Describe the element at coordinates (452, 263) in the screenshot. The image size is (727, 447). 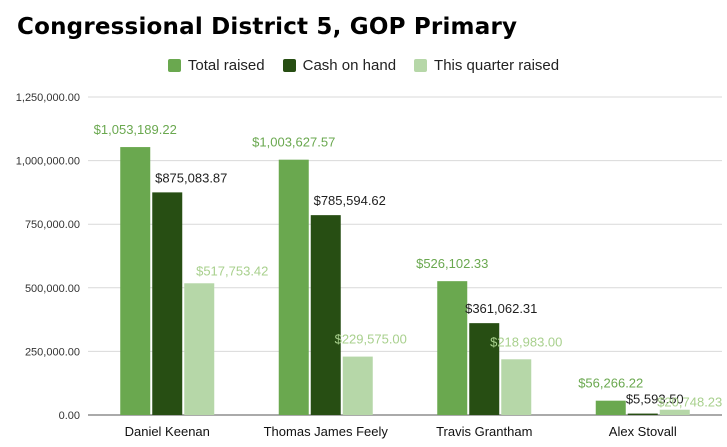
I see `data-label: $526,102.33` at that location.